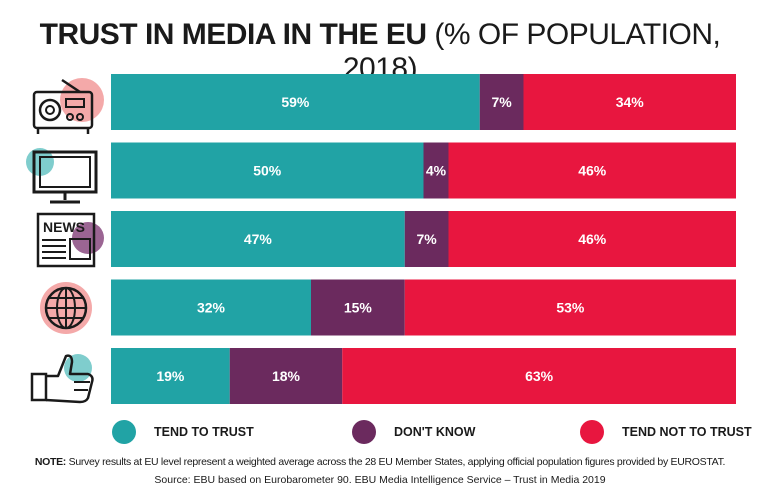 The height and width of the screenshot is (500, 760). Describe the element at coordinates (233, 34) in the screenshot. I see `title-main: TRUST IN MEDIA IN THE EU` at that location.